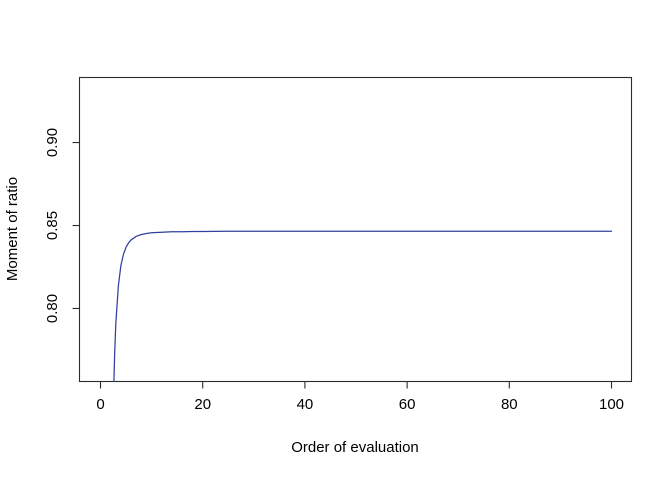  Describe the element at coordinates (611, 404) in the screenshot. I see `x-tick-label: 100` at that location.